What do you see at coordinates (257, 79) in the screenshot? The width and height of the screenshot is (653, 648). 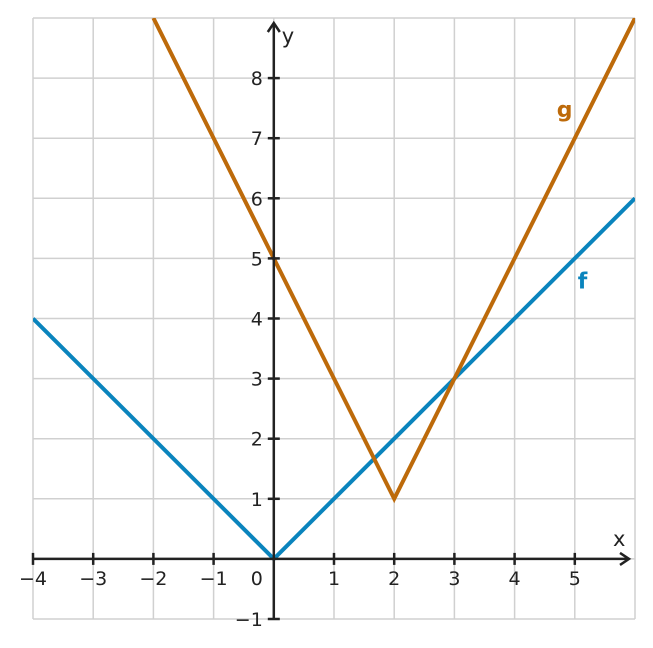 I see `y-tick-label: 8` at bounding box center [257, 79].